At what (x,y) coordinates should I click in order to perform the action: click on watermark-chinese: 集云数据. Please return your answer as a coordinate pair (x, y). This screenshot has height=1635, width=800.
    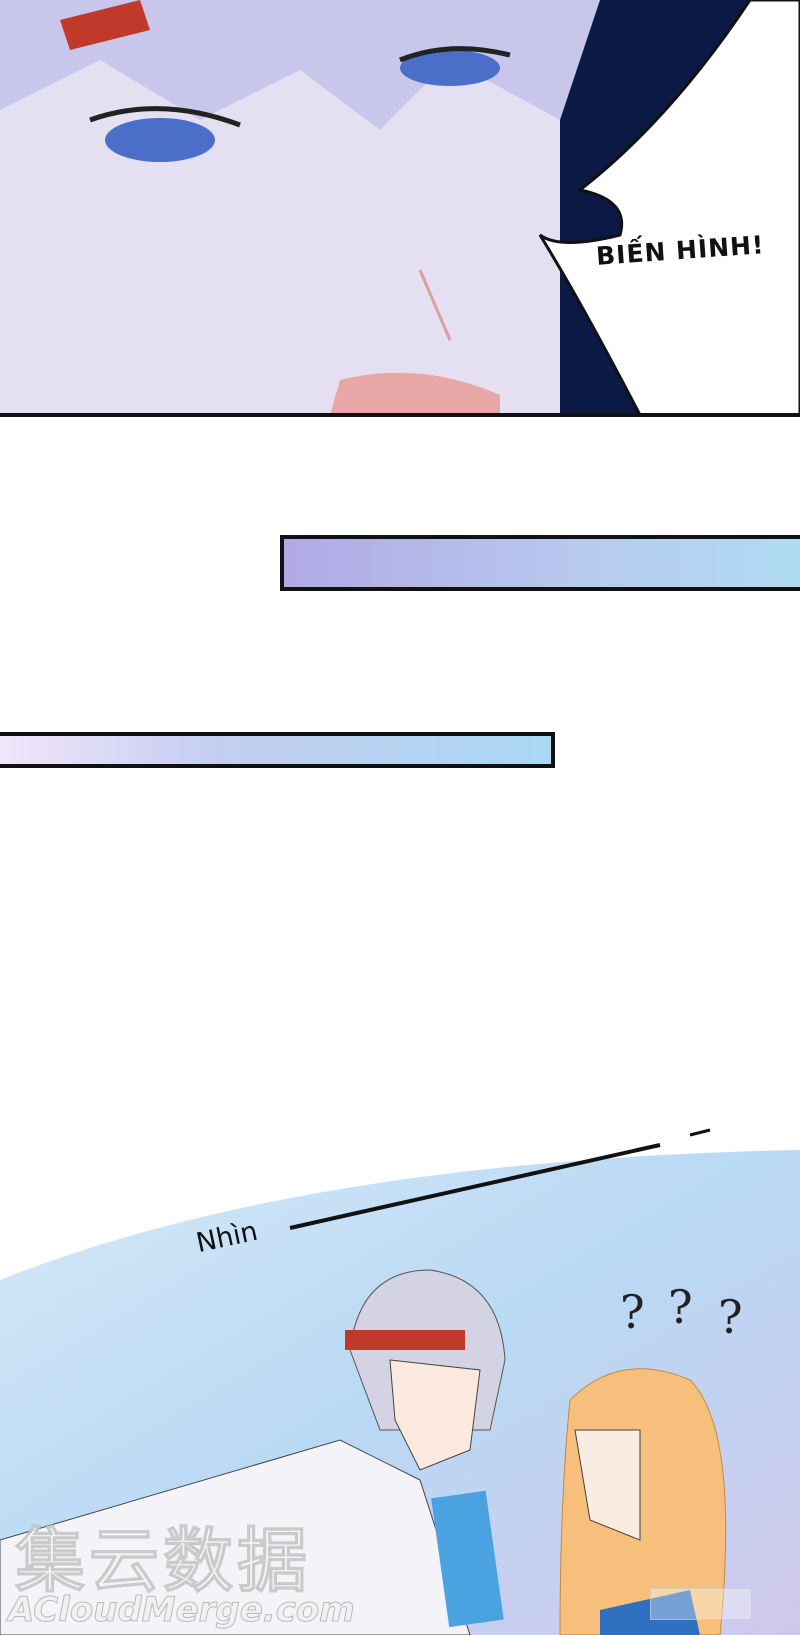
    Looking at the image, I should click on (163, 1561).